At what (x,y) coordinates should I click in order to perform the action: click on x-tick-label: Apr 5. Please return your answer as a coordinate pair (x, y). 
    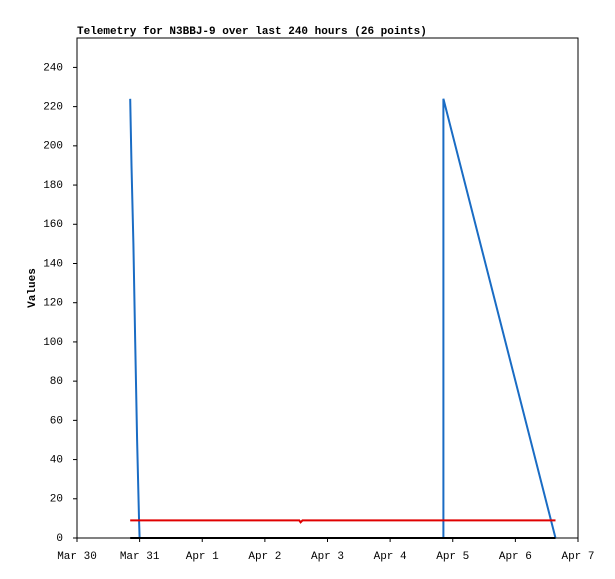
    Looking at the image, I should click on (452, 557).